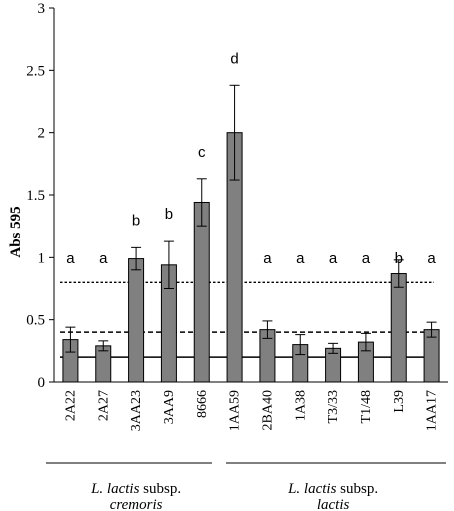 This screenshot has height=511, width=454. What do you see at coordinates (42, 134) in the screenshot?
I see `y-tick-label: 2` at bounding box center [42, 134].